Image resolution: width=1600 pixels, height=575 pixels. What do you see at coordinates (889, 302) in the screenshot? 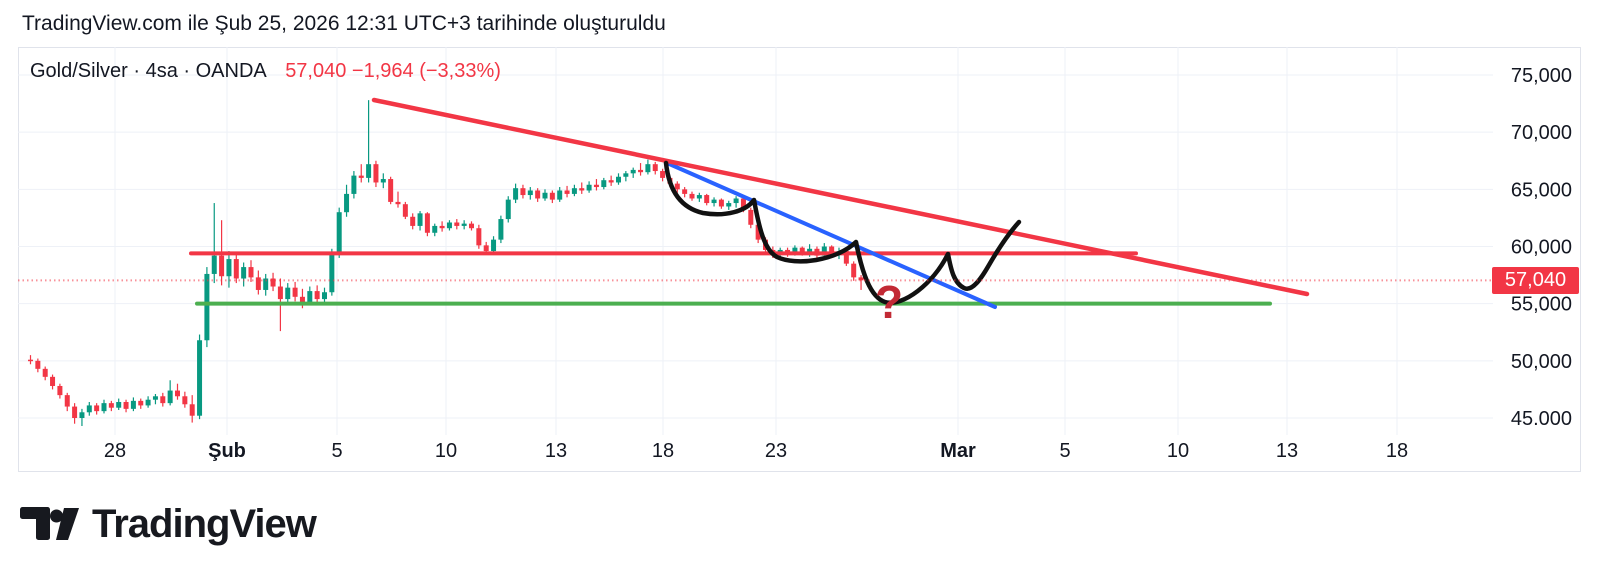
I see `question-mark-annotation: ?` at bounding box center [889, 302].